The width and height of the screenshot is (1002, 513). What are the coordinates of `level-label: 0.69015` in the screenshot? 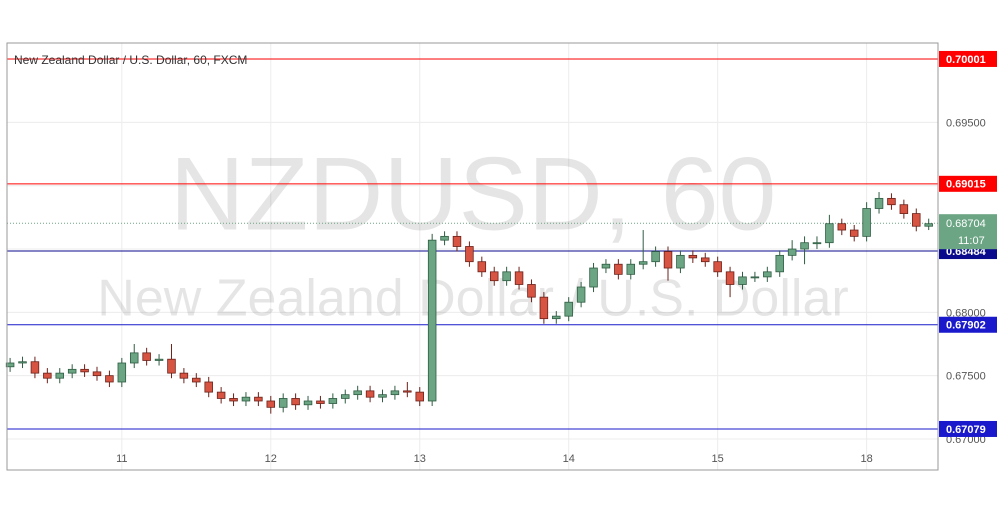 It's located at (966, 185).